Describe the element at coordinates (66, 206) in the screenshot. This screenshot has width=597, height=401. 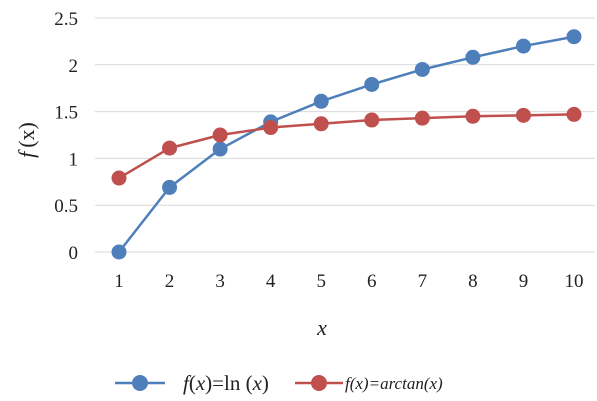
I see `y-tick-label: 0.5` at that location.